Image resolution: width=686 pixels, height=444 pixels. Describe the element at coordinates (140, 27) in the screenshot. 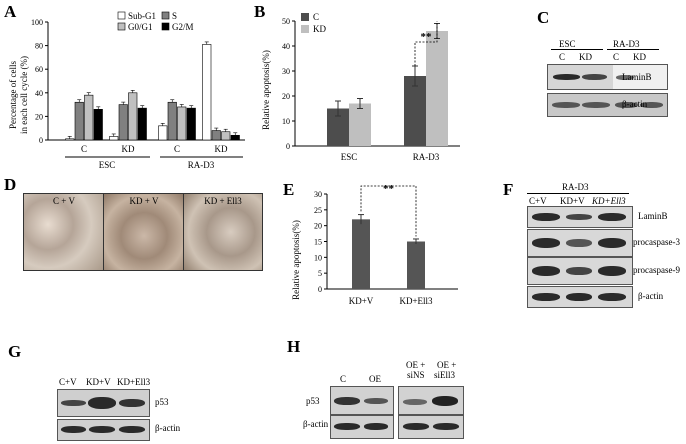

I see `chart-a-legend-label: G0/G1` at that location.